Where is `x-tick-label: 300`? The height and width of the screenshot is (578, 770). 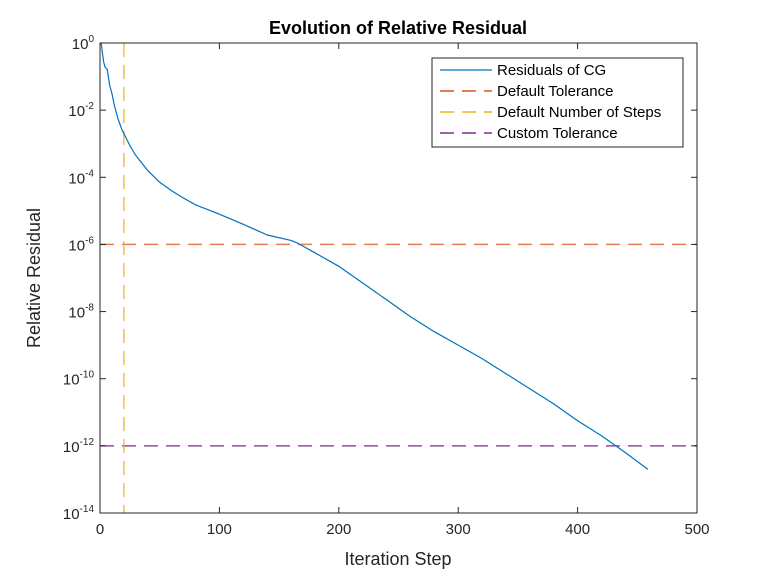 x-tick-label: 300 is located at coordinates (458, 529).